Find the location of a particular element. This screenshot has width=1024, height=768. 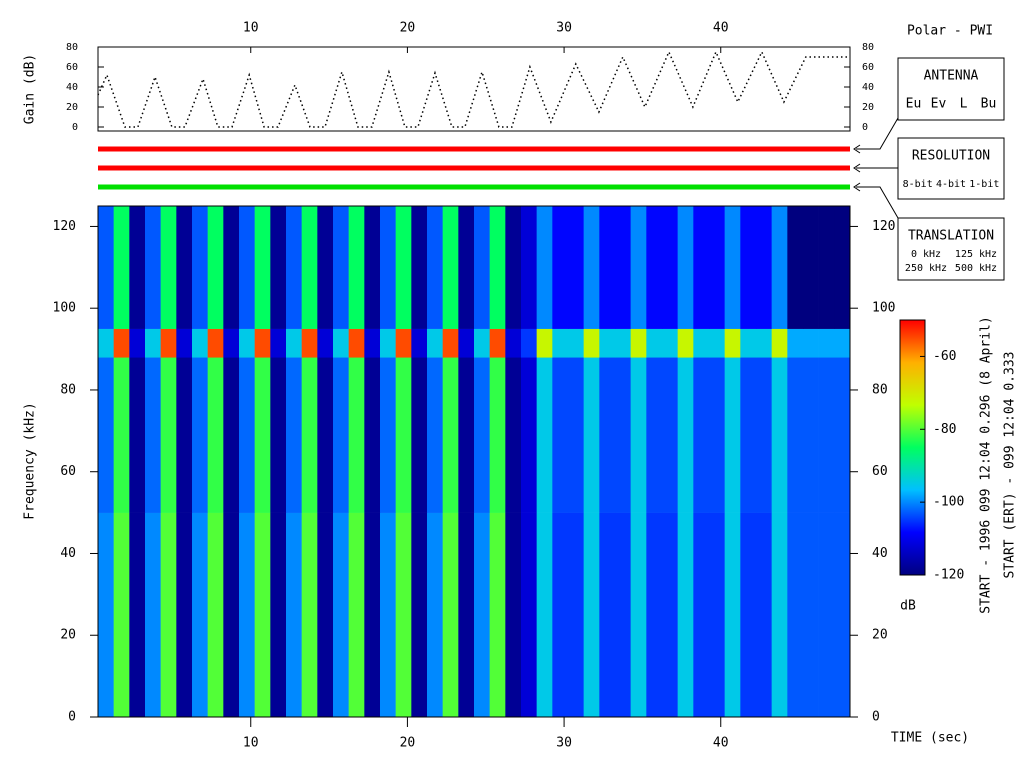

chart-title: Polar - PWI is located at coordinates (950, 31).